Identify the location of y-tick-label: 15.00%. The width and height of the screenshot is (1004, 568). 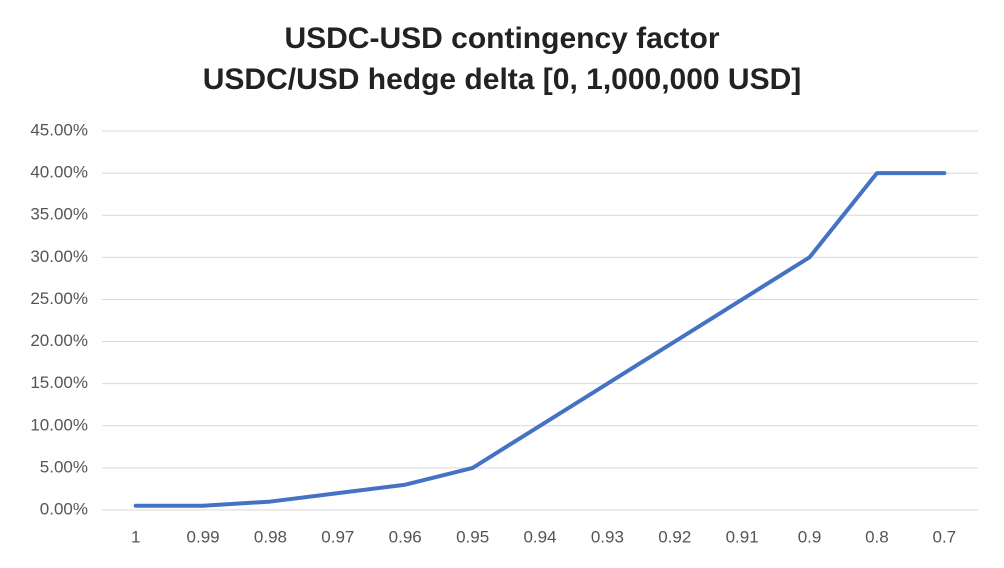
(59, 382).